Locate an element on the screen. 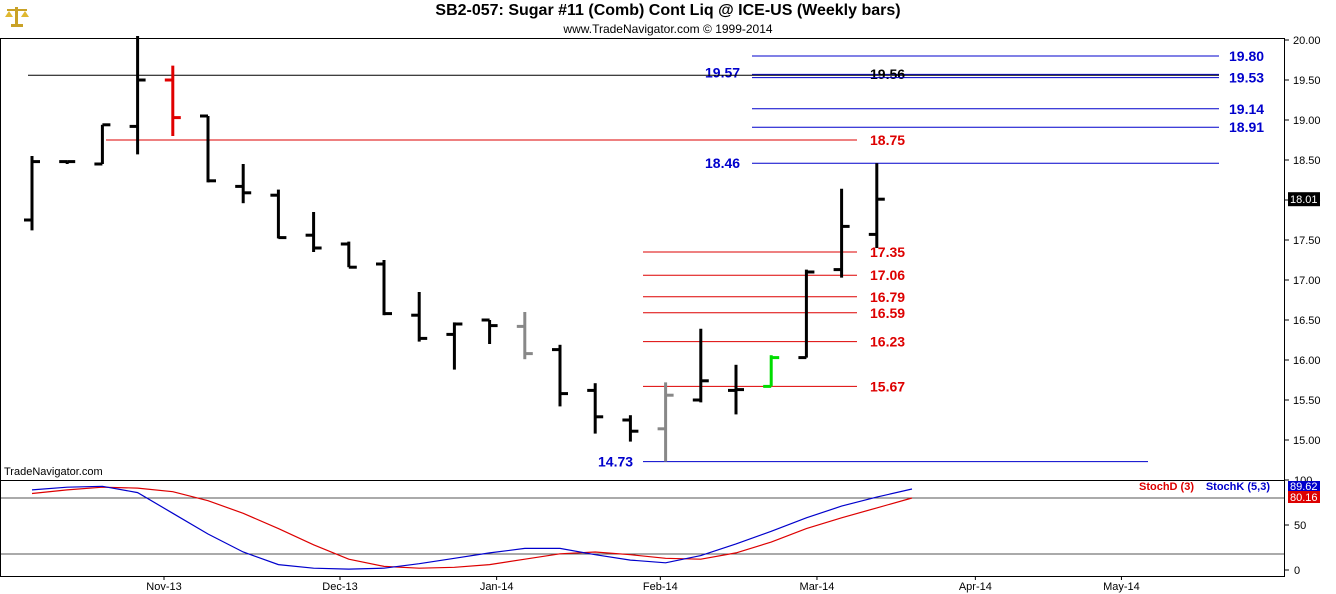 This screenshot has height=594, width=1336. stoch-tick-label: 0 is located at coordinates (1297, 571).